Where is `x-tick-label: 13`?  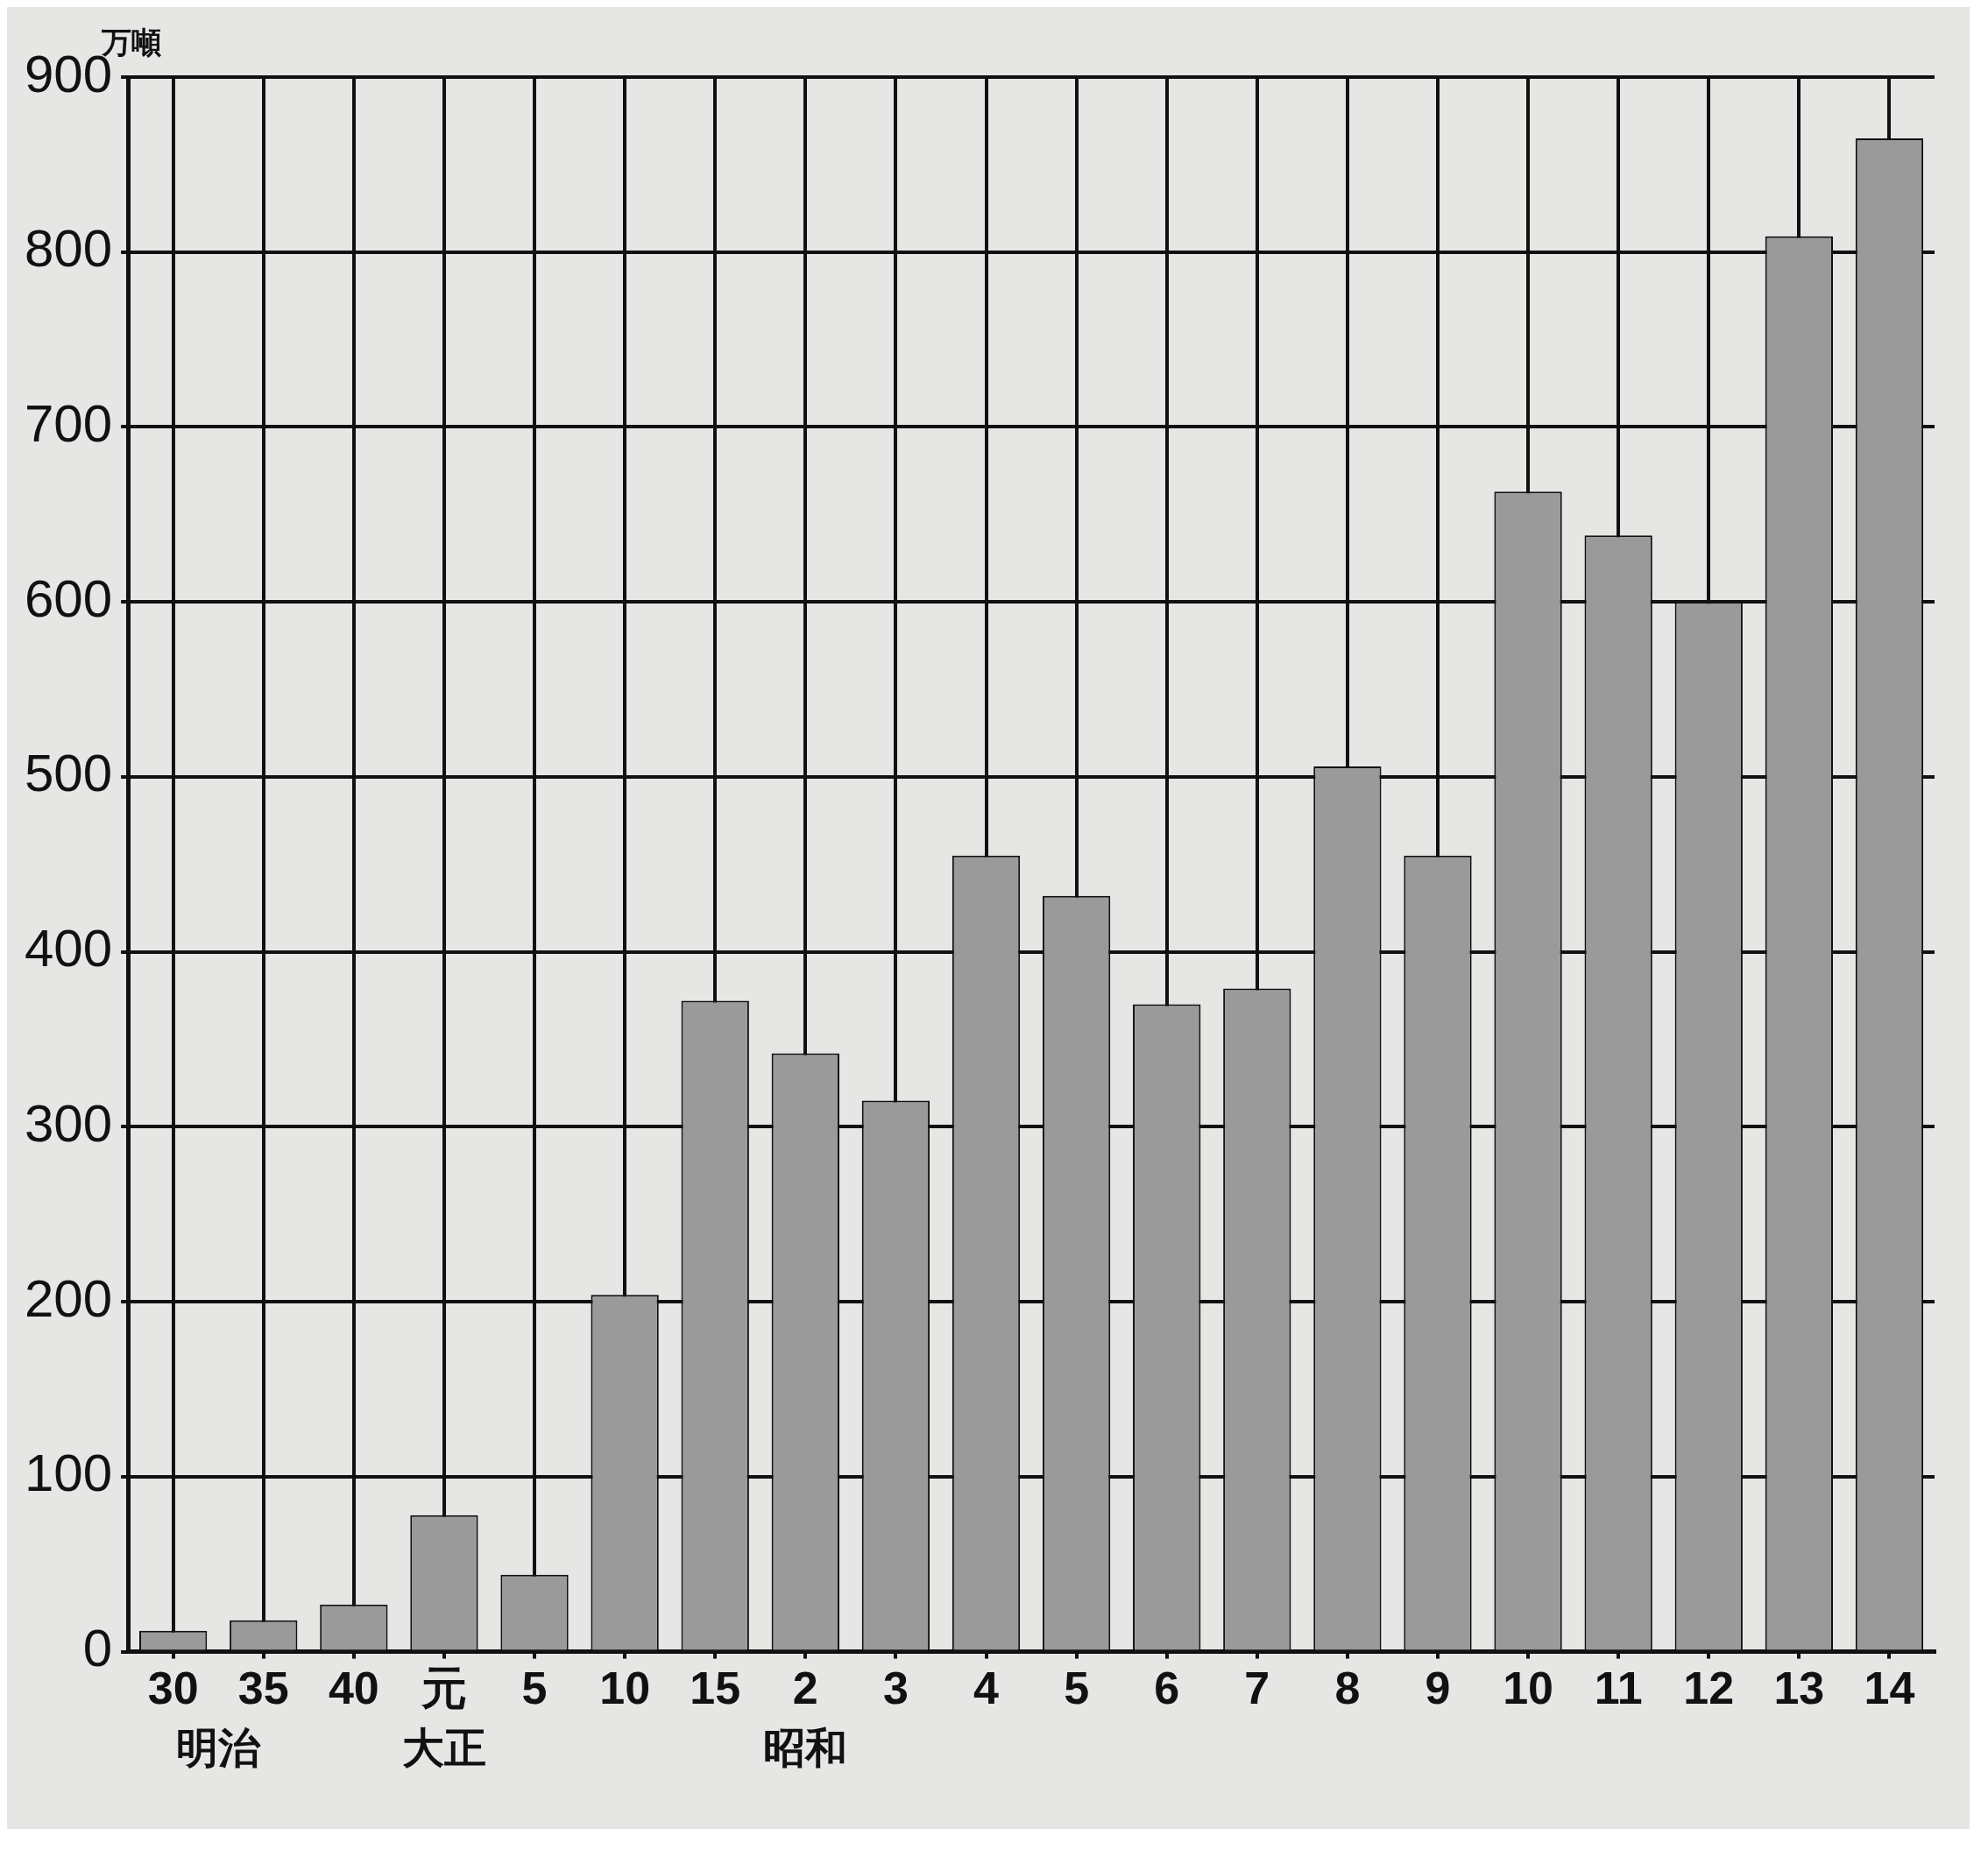 x-tick-label: 13 is located at coordinates (1799, 1689).